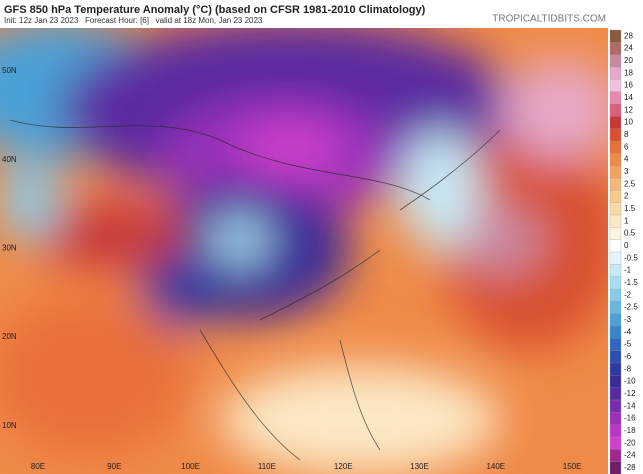 The height and width of the screenshot is (474, 643). Describe the element at coordinates (630, 208) in the screenshot. I see `colorbar-label: 1.5` at that location.